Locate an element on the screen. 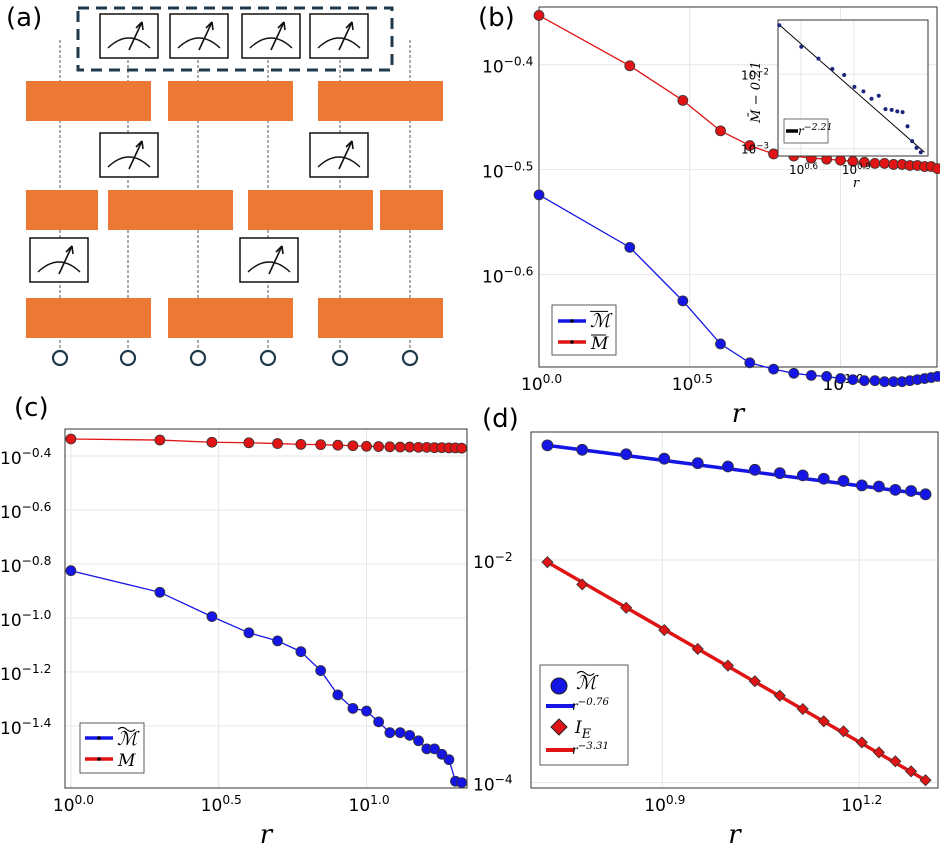 This screenshot has height=844, width=940. x-tick-label: 101.2 is located at coordinates (861, 804).